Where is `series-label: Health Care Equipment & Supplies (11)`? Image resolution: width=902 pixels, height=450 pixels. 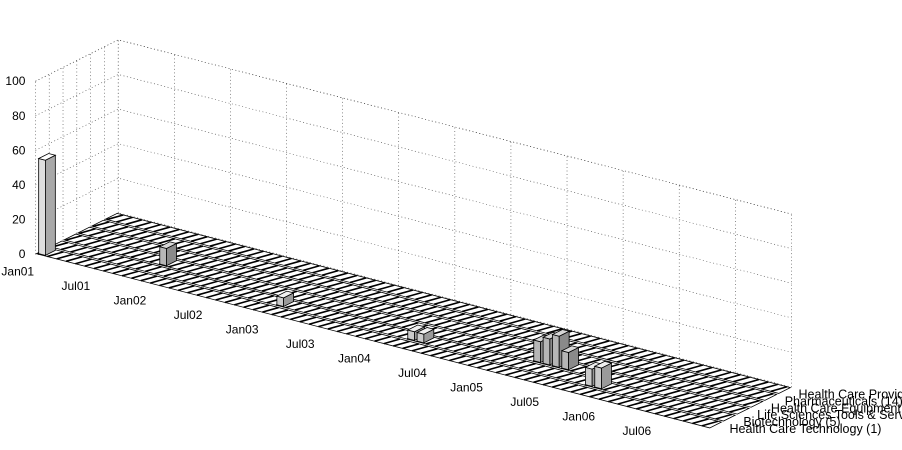 series-label: Health Care Equipment & Supplies (11) is located at coordinates (836, 408).